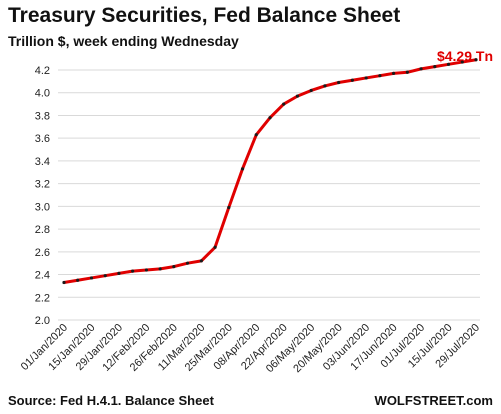  What do you see at coordinates (42, 94) in the screenshot?
I see `y-tick-label: 4.0` at bounding box center [42, 94].